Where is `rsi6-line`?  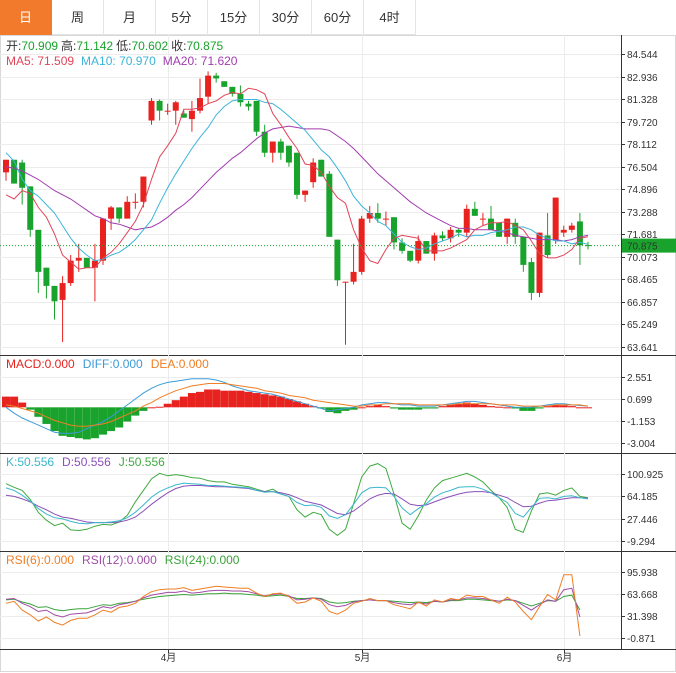
rsi6-line is located at coordinates (293, 605).